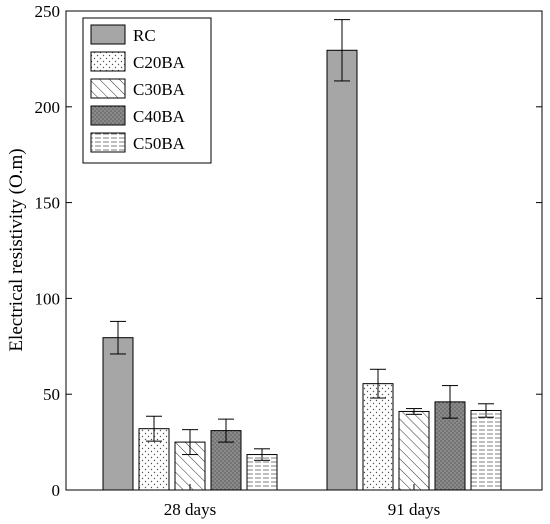 The width and height of the screenshot is (550, 524). What do you see at coordinates (16, 249) in the screenshot?
I see `y-axis-label: Electrical resistivity (O.m)` at bounding box center [16, 249].